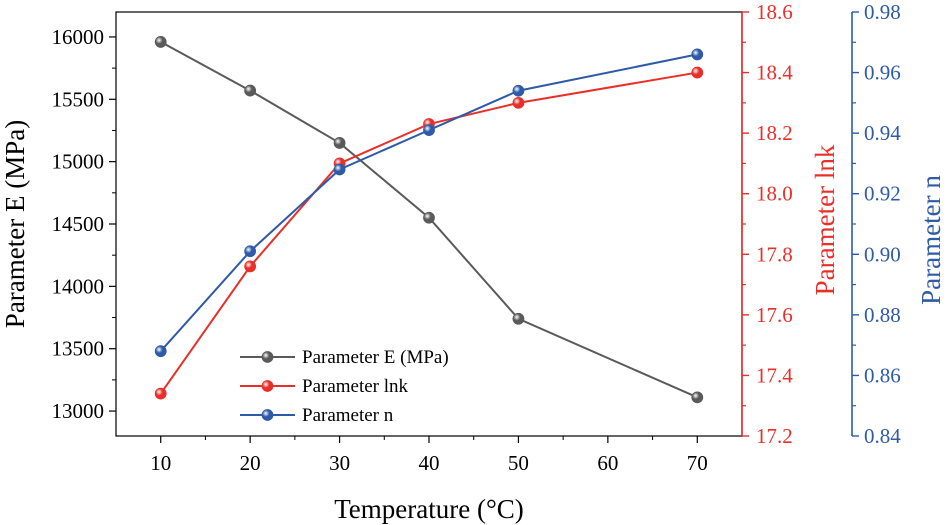 This screenshot has height=525, width=950. Describe the element at coordinates (355, 386) in the screenshot. I see `legend-label: Parameter lnk` at that location.